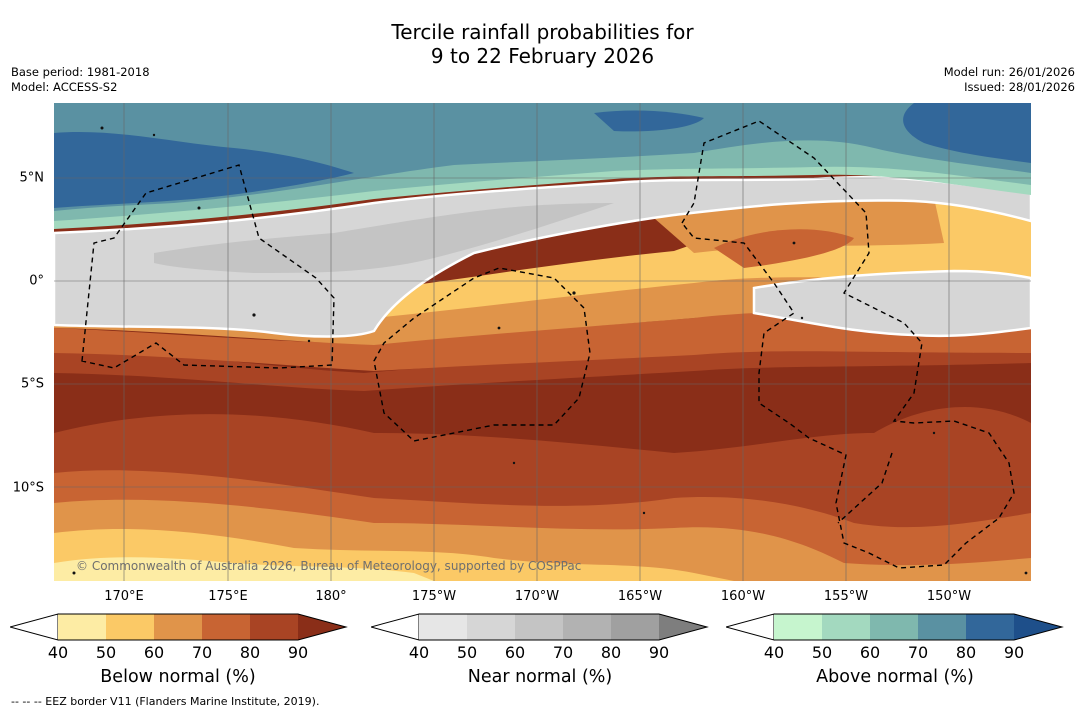 Image resolution: width=1085 pixels, height=713 pixels. I want to click on colorbar-above-low-arrow, so click(750, 627).